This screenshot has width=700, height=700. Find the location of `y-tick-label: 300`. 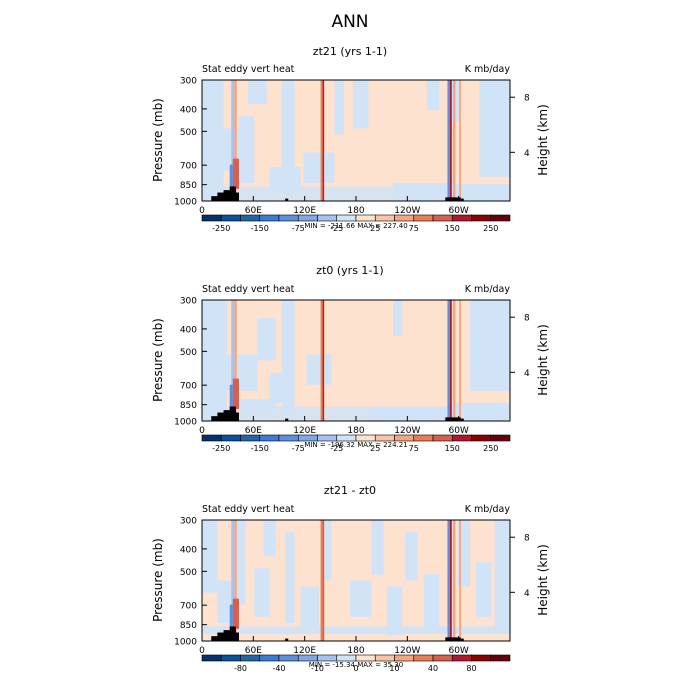

y-tick-label: 300 is located at coordinates (188, 302).